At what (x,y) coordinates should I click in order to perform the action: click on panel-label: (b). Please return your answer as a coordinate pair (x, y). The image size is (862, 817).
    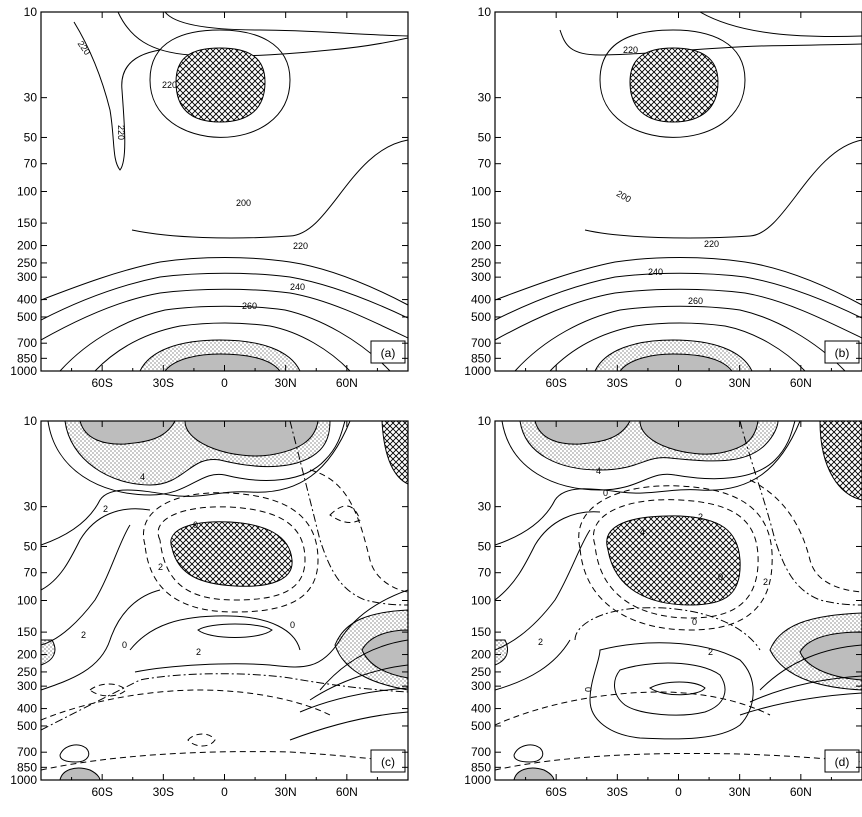
    Looking at the image, I should click on (842, 353).